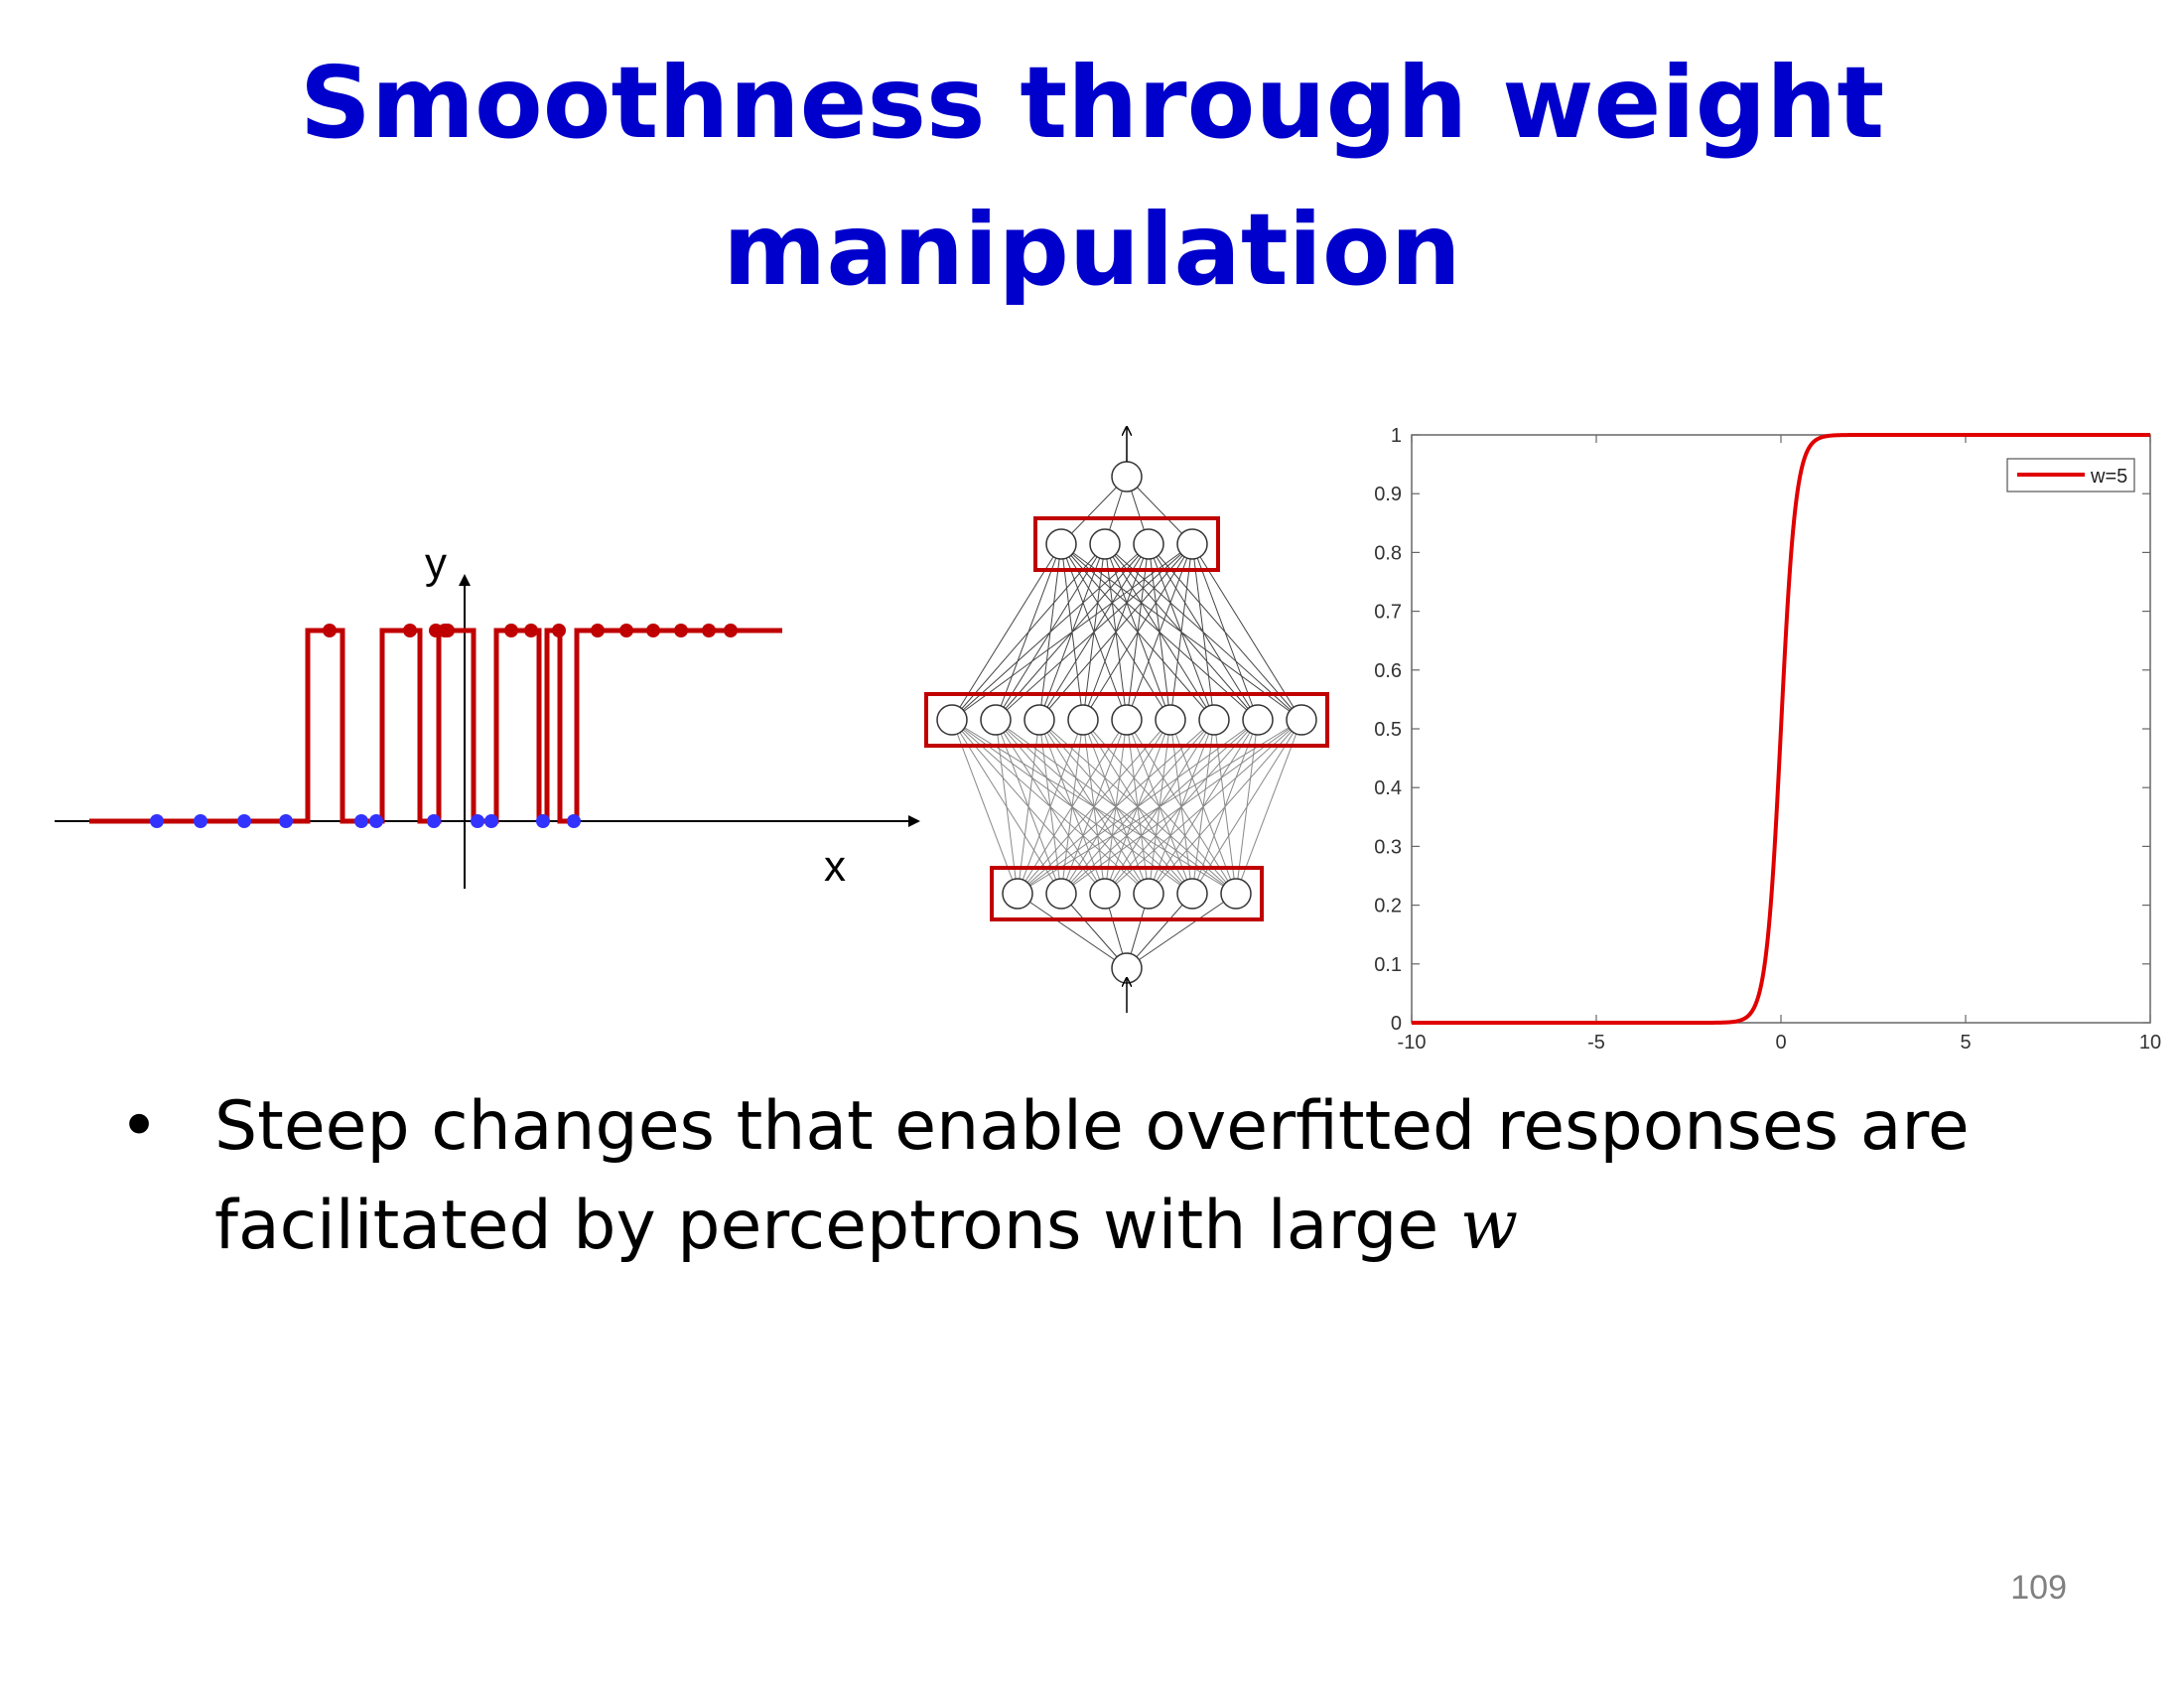  What do you see at coordinates (436, 563) in the screenshot?
I see `y-axis-label: y` at bounding box center [436, 563].